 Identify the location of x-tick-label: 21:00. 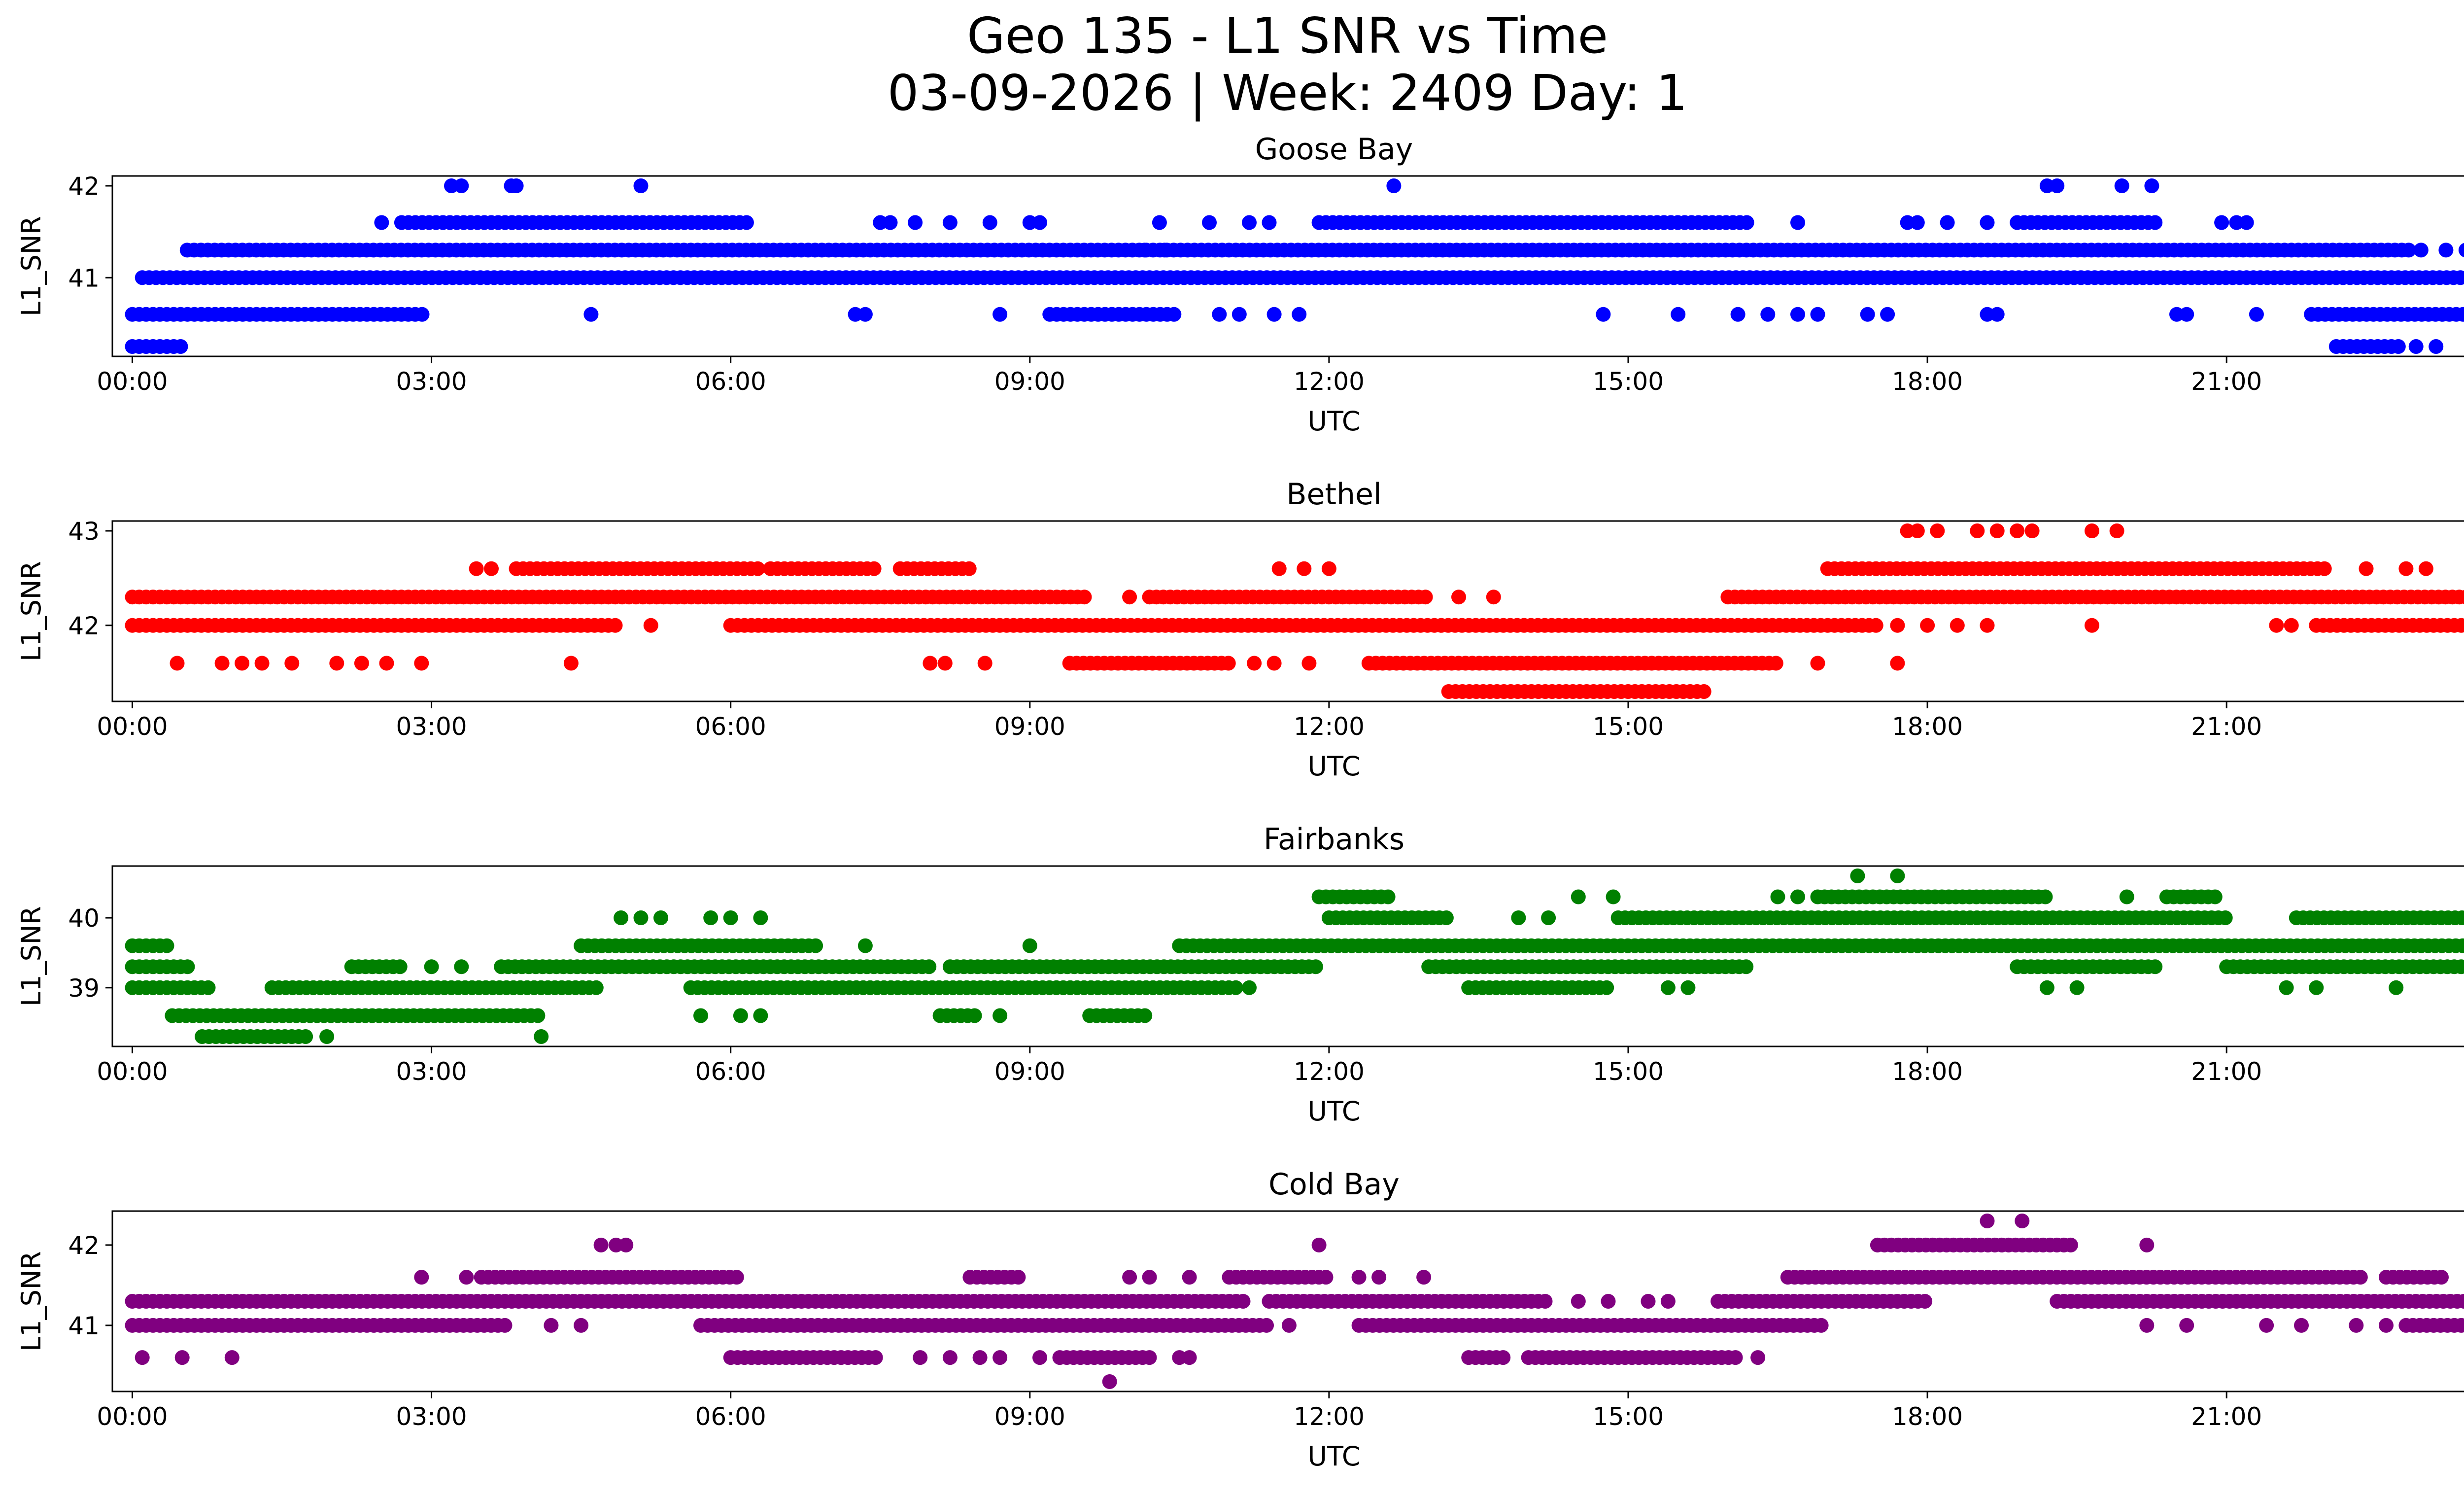
(2226, 1071).